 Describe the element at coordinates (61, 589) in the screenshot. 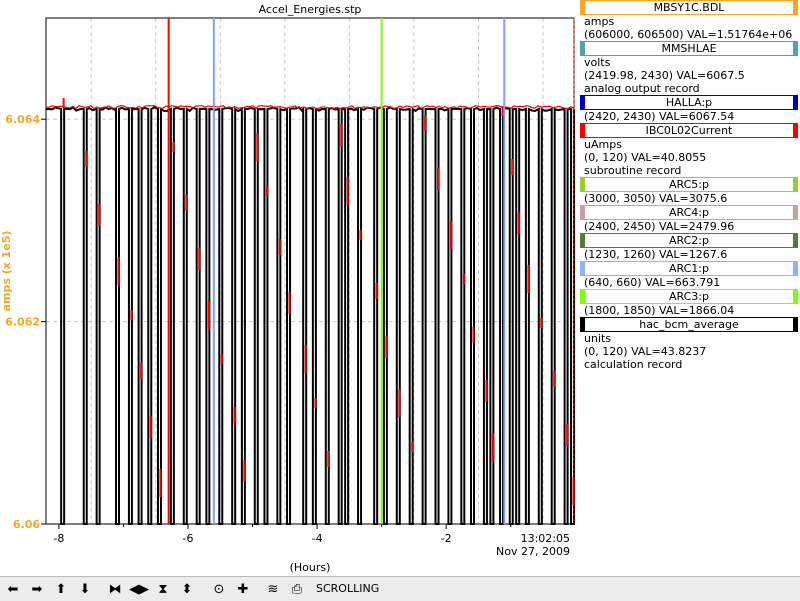

I see `up-arrow-icon: ⬆` at that location.